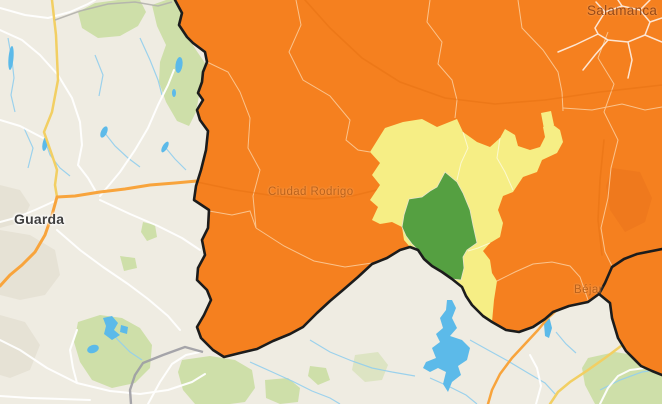 The image size is (662, 404). Describe the element at coordinates (483, 52) in the screenshot. I see `overlay-road-salamanca` at that location.